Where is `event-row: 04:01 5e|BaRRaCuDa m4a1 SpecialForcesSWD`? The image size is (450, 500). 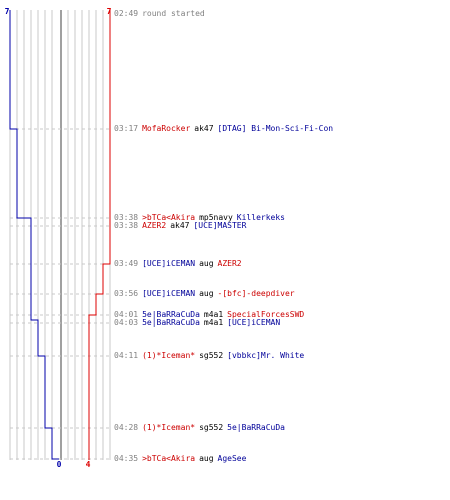 event-row: 04:01 5e|BaRRaCuDa m4a1 SpecialForcesSWD is located at coordinates (211, 315).